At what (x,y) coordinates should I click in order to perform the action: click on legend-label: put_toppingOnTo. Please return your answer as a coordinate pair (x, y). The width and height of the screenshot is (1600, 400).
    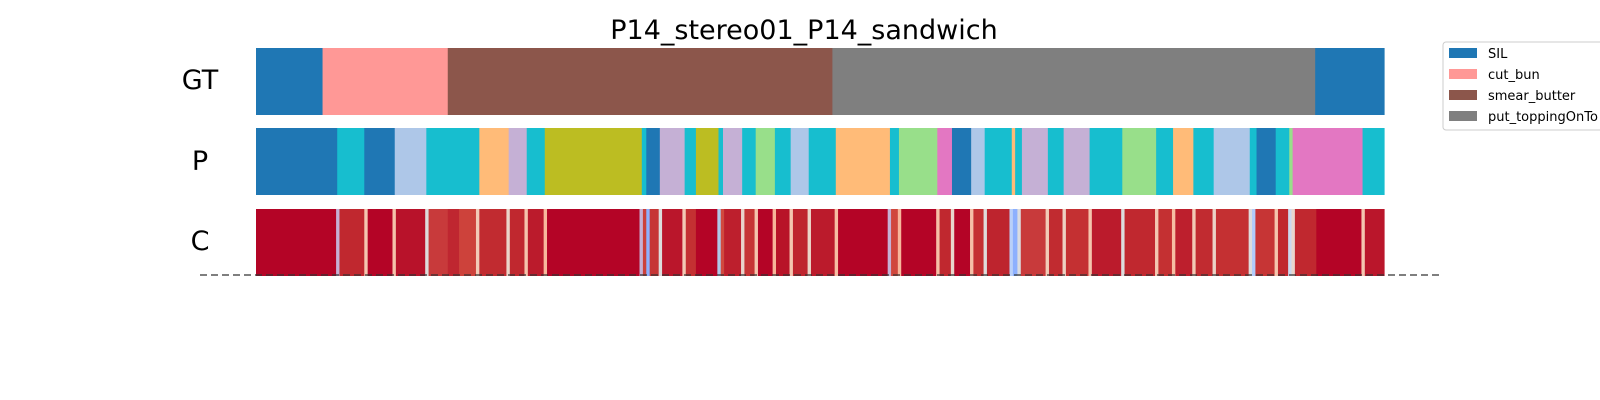
    Looking at the image, I should click on (1543, 117).